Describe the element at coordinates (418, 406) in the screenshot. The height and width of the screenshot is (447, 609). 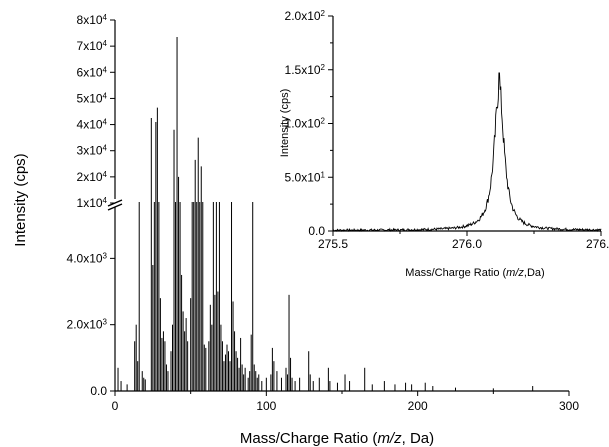
I see `main-x-tick-label: 200` at that location.